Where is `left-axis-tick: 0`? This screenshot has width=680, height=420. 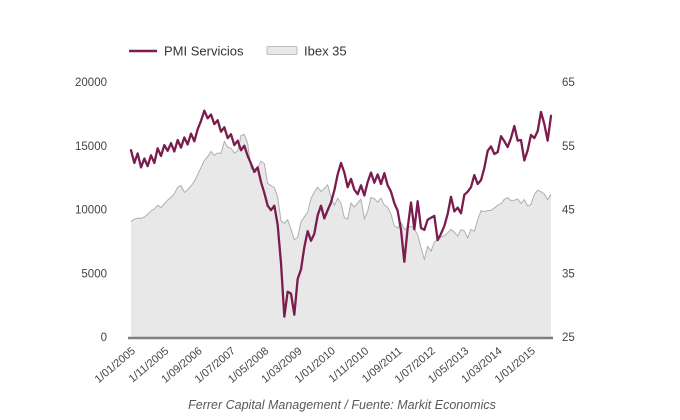 left-axis-tick: 0 is located at coordinates (104, 338).